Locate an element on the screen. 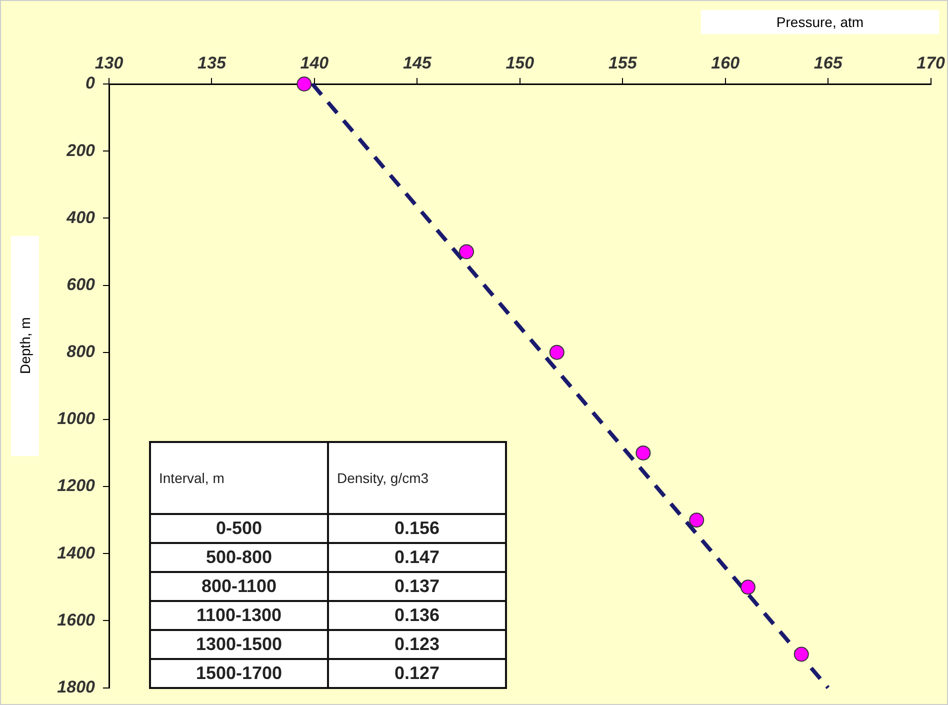 This screenshot has height=705, width=948. y-tick-label: 1200 is located at coordinates (76, 486).